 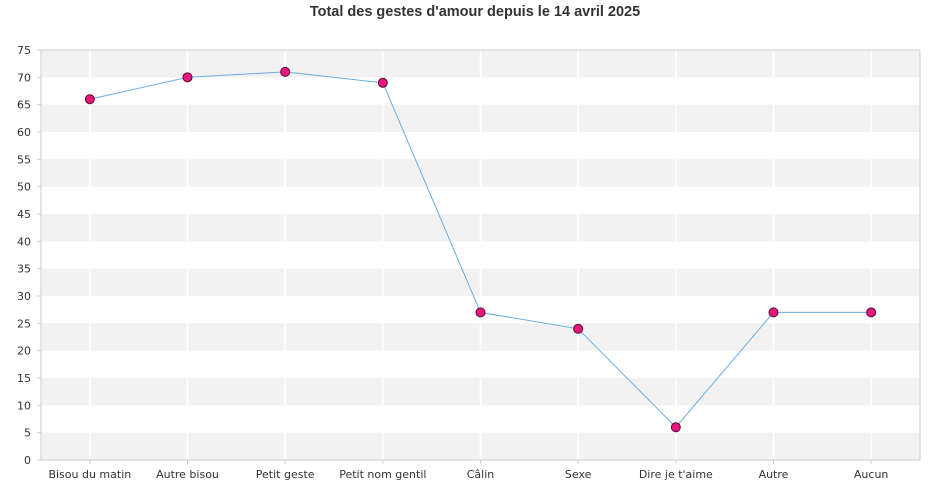 What do you see at coordinates (774, 474) in the screenshot?
I see `x-tick-label: Autre` at bounding box center [774, 474].